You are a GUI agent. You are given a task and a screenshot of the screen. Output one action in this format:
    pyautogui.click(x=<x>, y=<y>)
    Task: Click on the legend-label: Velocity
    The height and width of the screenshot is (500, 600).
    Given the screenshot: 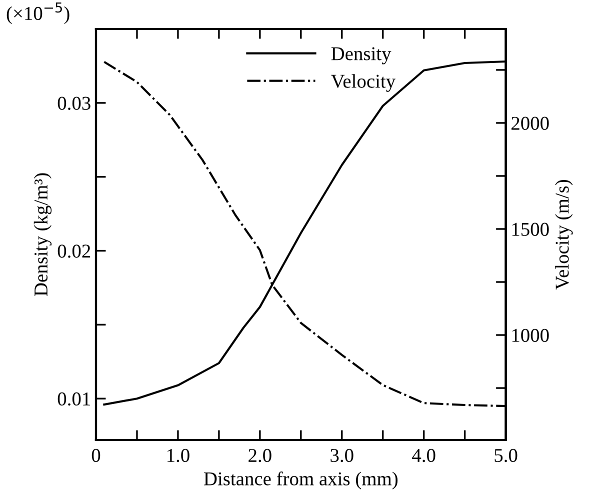 What is the action you would take?
    pyautogui.click(x=363, y=83)
    